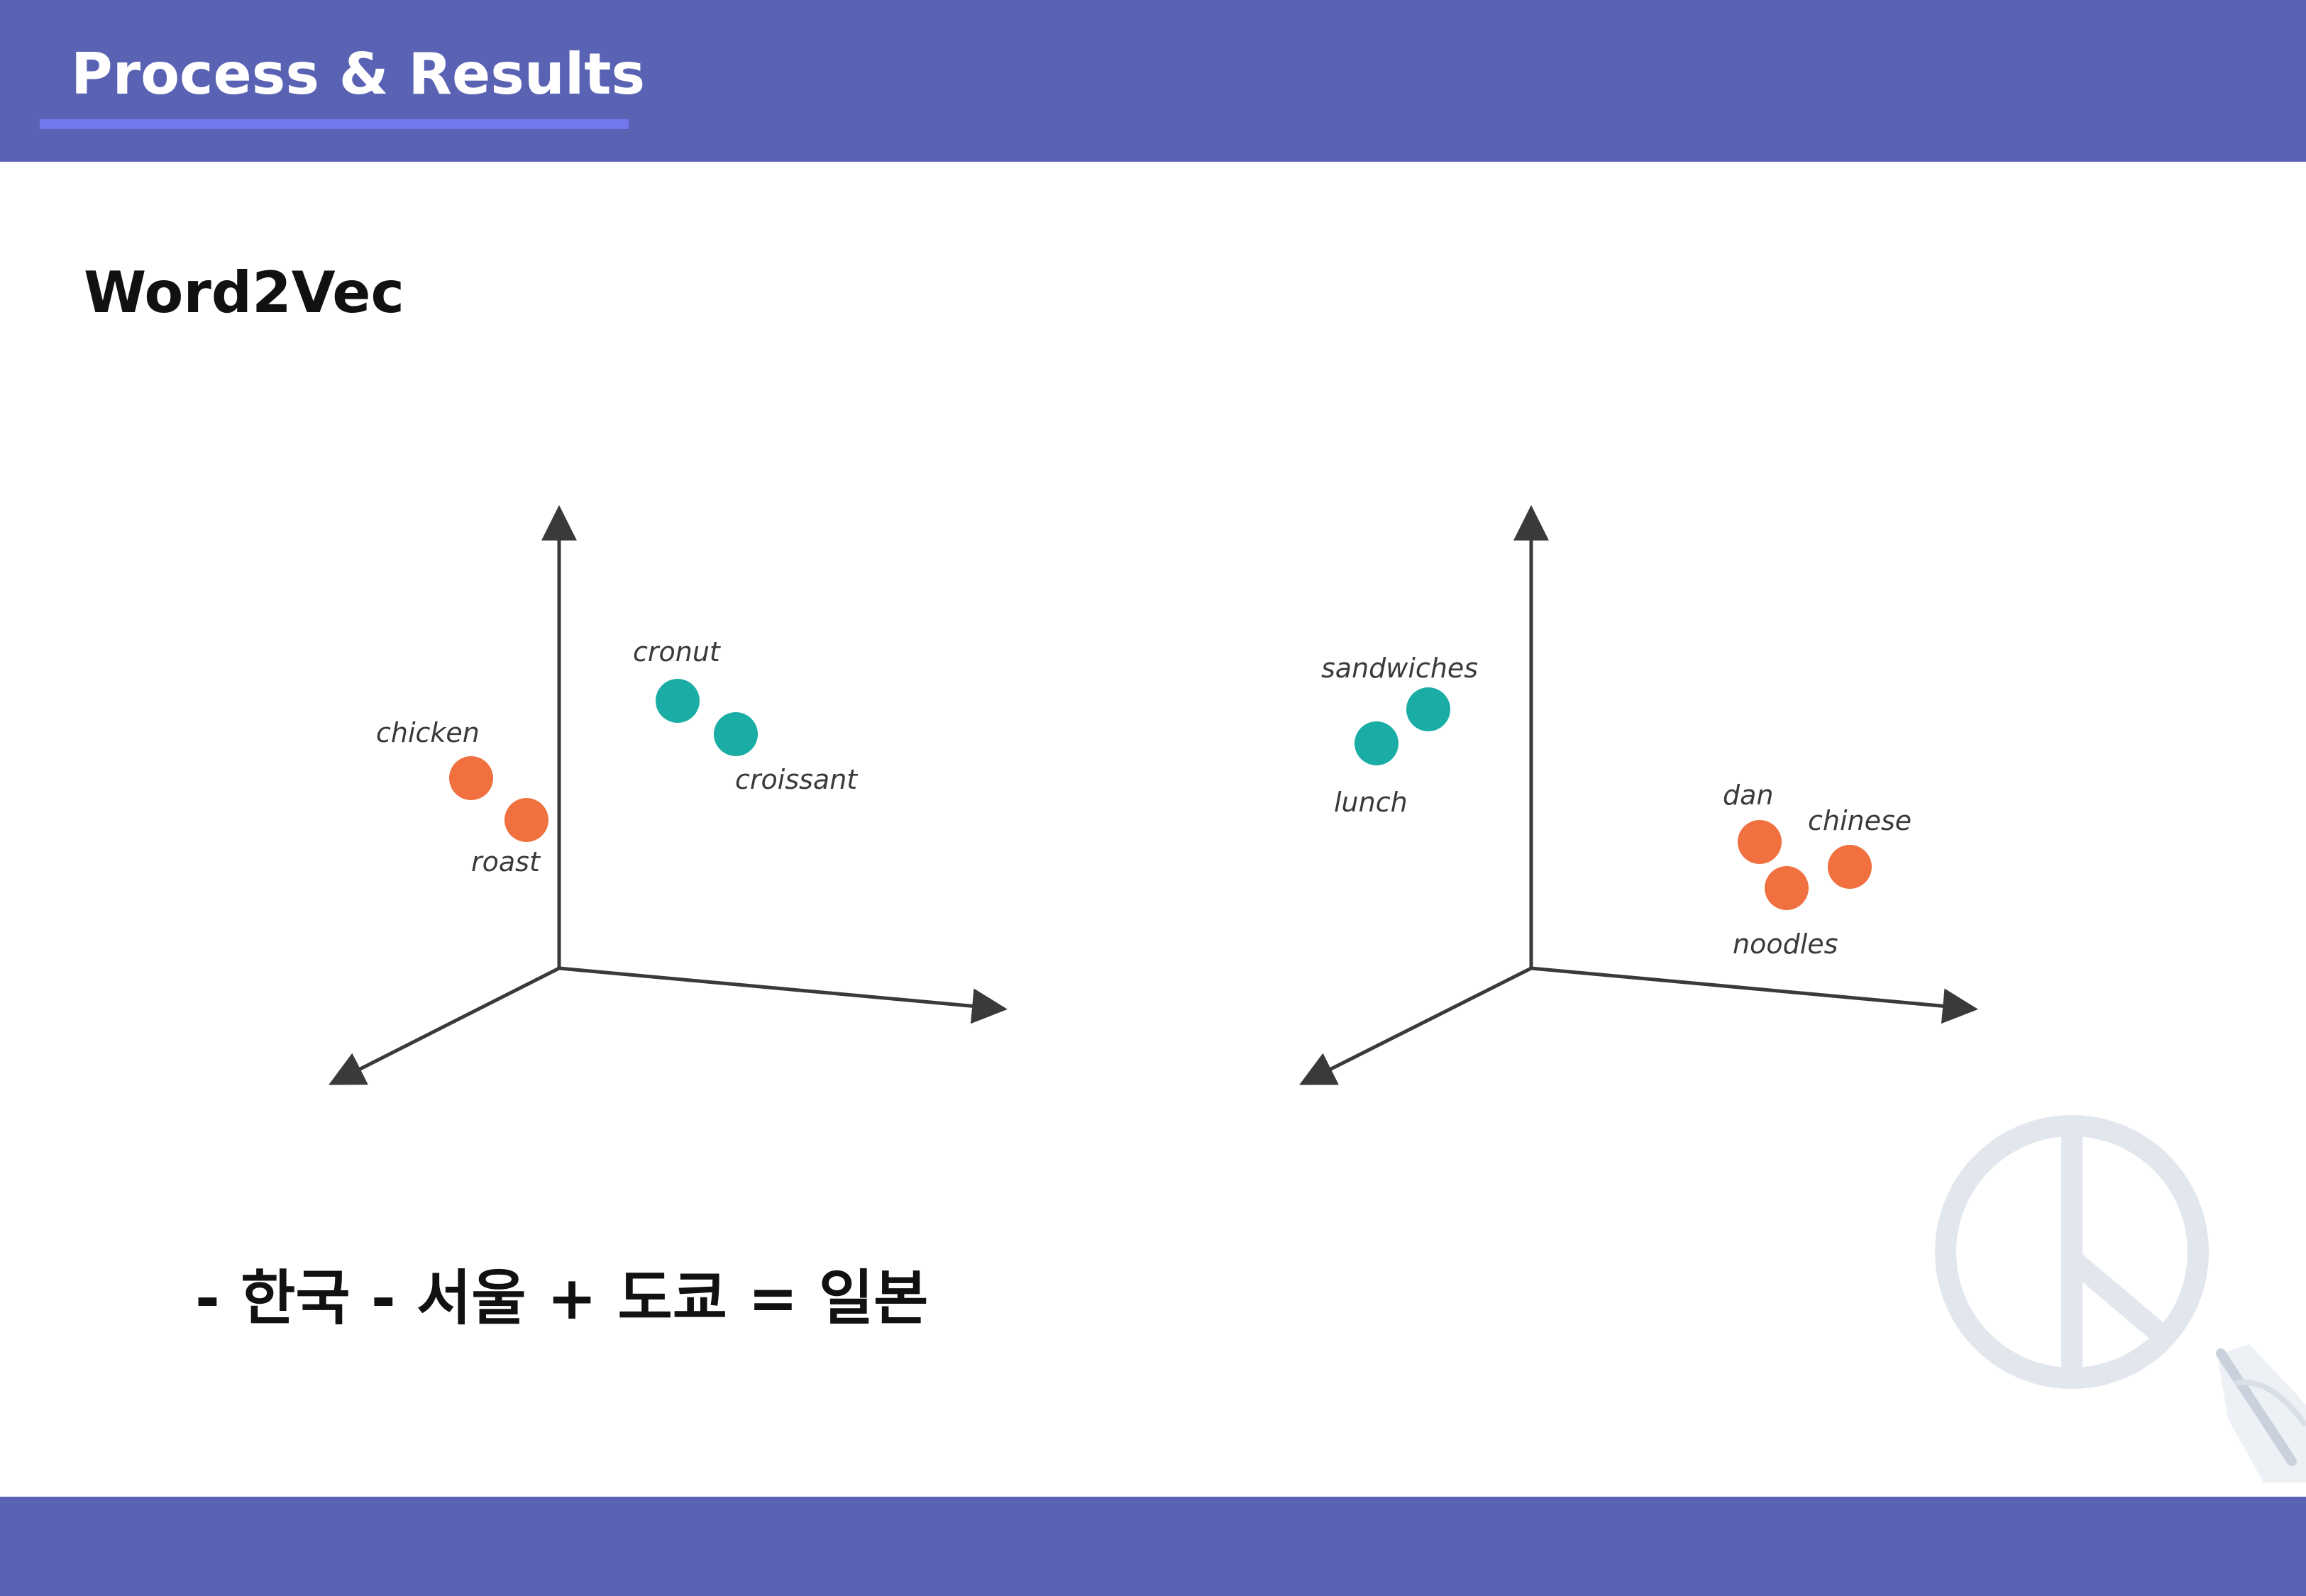  What do you see at coordinates (1371, 802) in the screenshot?
I see `label-lunch: lunch` at bounding box center [1371, 802].